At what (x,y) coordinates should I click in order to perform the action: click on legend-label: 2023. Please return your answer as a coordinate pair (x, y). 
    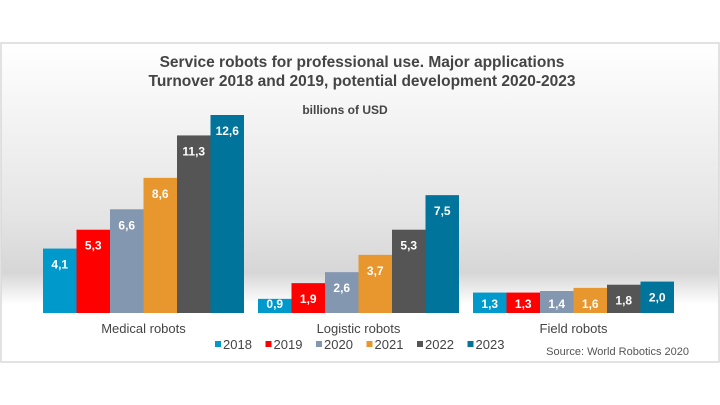
    Looking at the image, I should click on (490, 344).